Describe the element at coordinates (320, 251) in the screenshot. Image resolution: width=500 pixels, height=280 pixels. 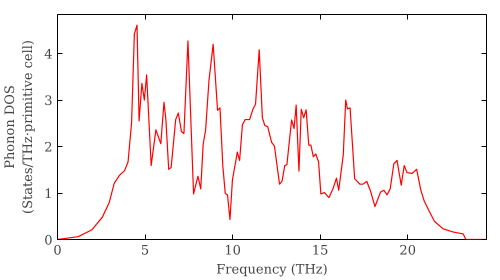
I see `x-tick-label: 15` at that location.